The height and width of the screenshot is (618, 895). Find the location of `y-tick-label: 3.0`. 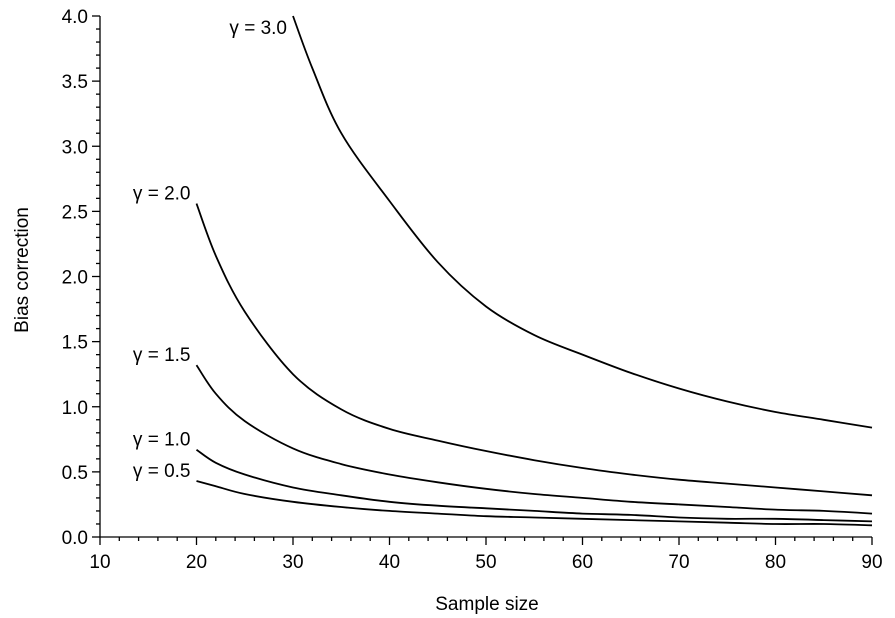

y-tick-label: 3.0 is located at coordinates (75, 147).